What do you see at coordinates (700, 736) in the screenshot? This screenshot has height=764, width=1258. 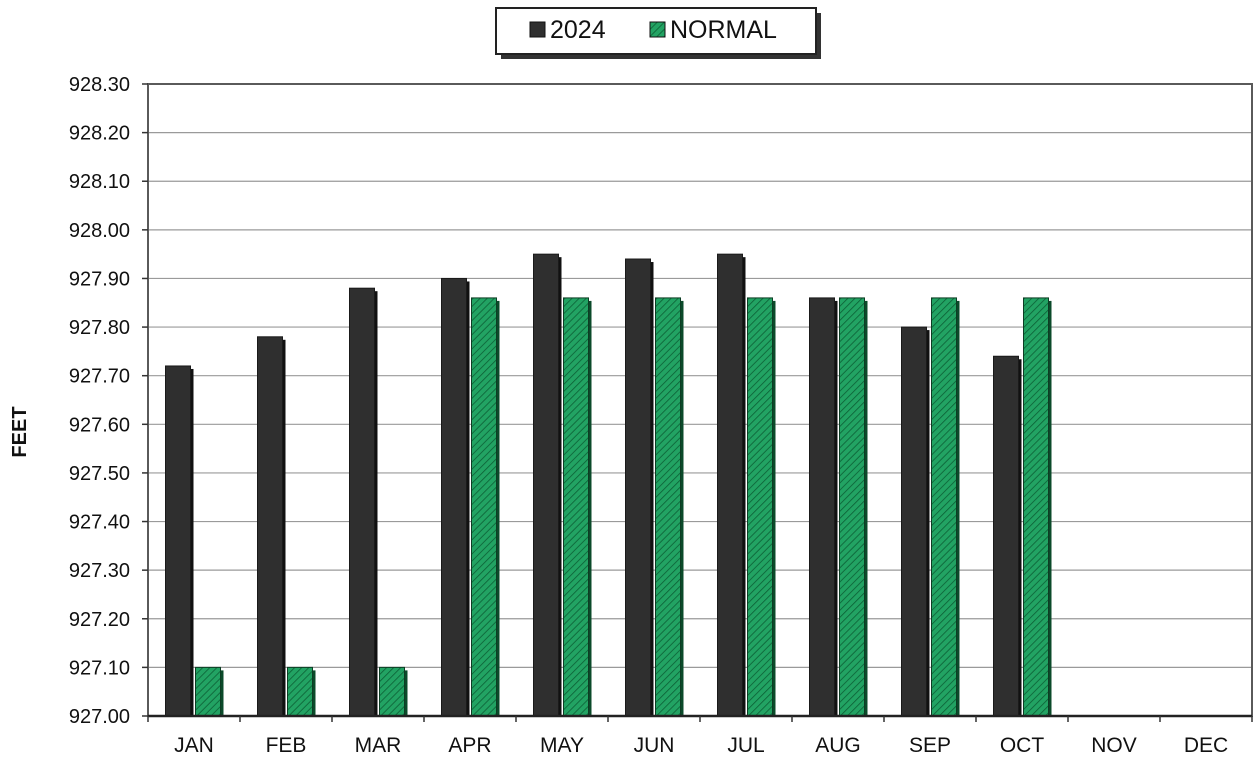 I see `x-axis-ticks: JAN FEB MAR APR MAY JUN JUL AUG SEP OCT NOV DEC` at bounding box center [700, 736].